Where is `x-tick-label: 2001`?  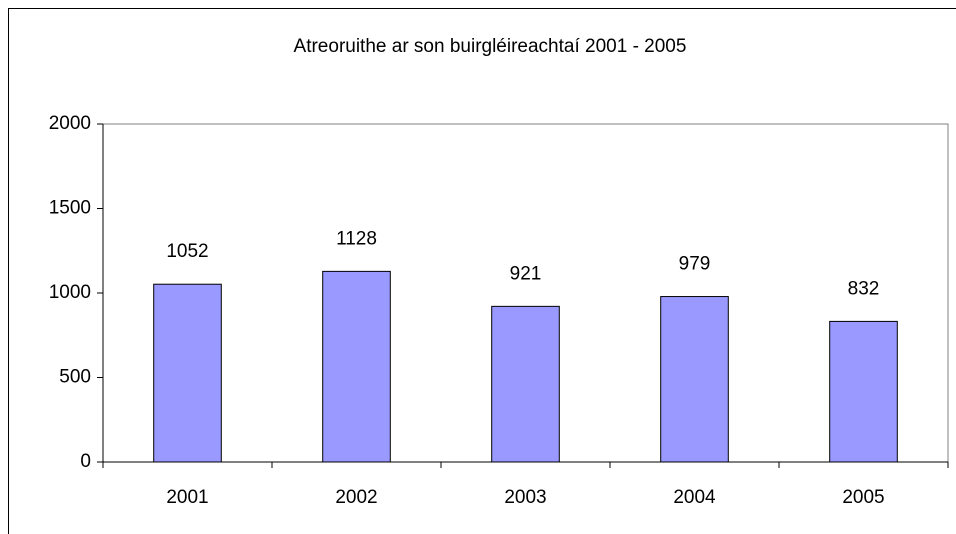 x-tick-label: 2001 is located at coordinates (187, 497).